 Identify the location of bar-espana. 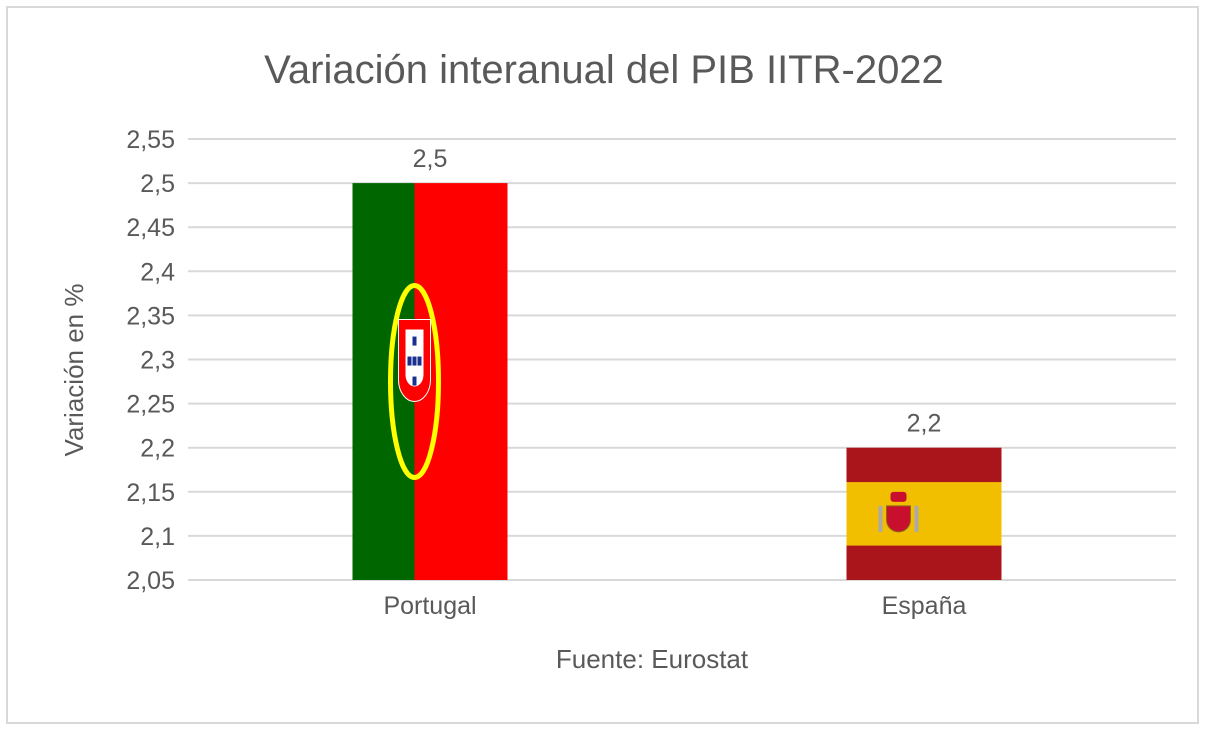
(924, 513).